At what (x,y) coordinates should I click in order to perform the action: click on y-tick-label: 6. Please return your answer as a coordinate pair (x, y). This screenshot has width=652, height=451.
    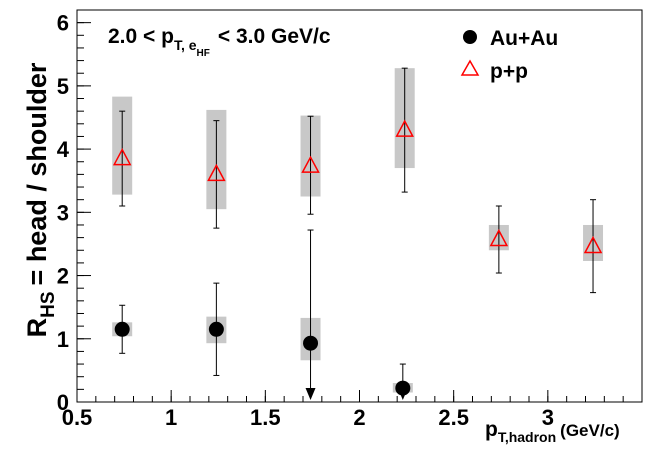
    Looking at the image, I should click on (63, 23).